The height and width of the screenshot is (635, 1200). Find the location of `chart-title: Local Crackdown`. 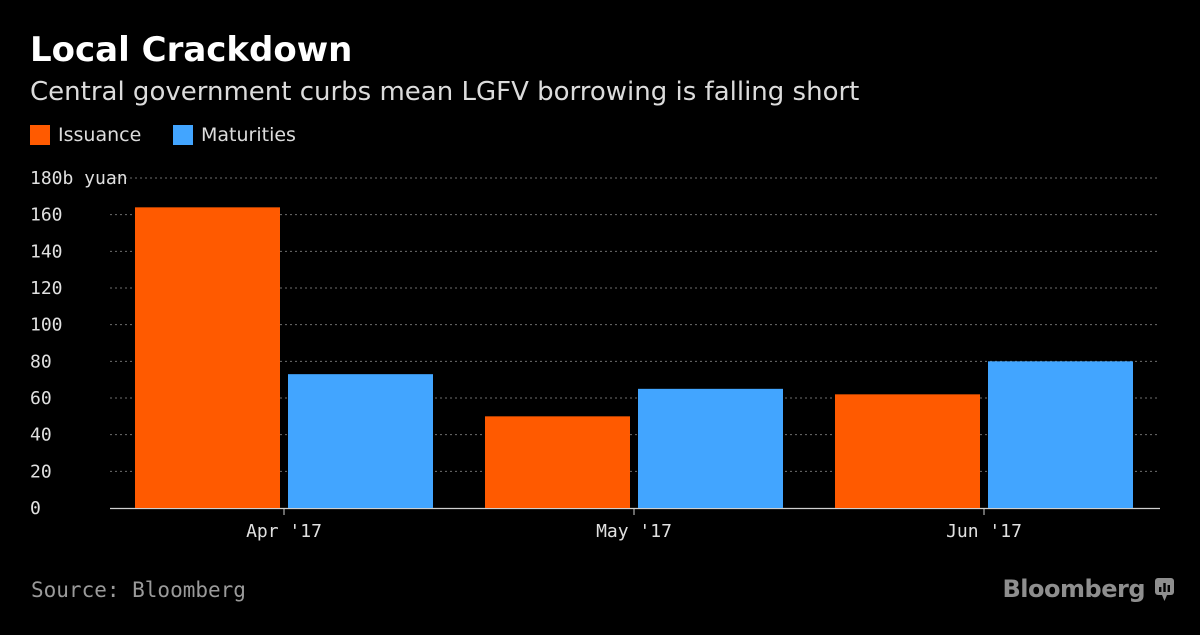

chart-title: Local Crackdown is located at coordinates (191, 50).